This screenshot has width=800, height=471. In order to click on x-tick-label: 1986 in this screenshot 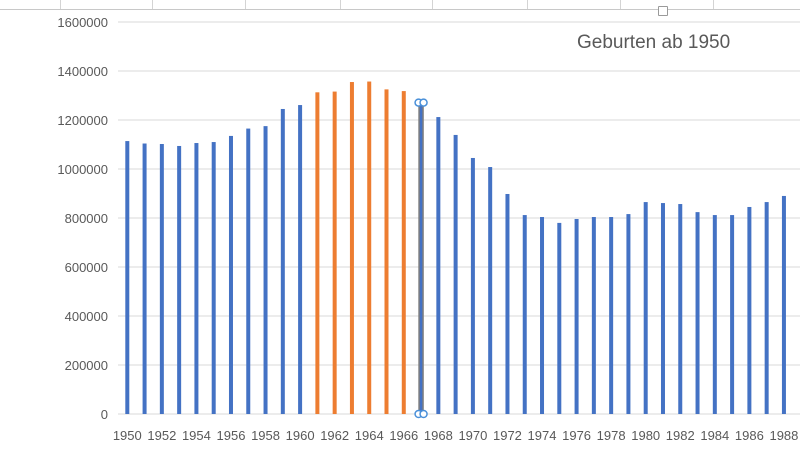, I will do `click(749, 435)`.